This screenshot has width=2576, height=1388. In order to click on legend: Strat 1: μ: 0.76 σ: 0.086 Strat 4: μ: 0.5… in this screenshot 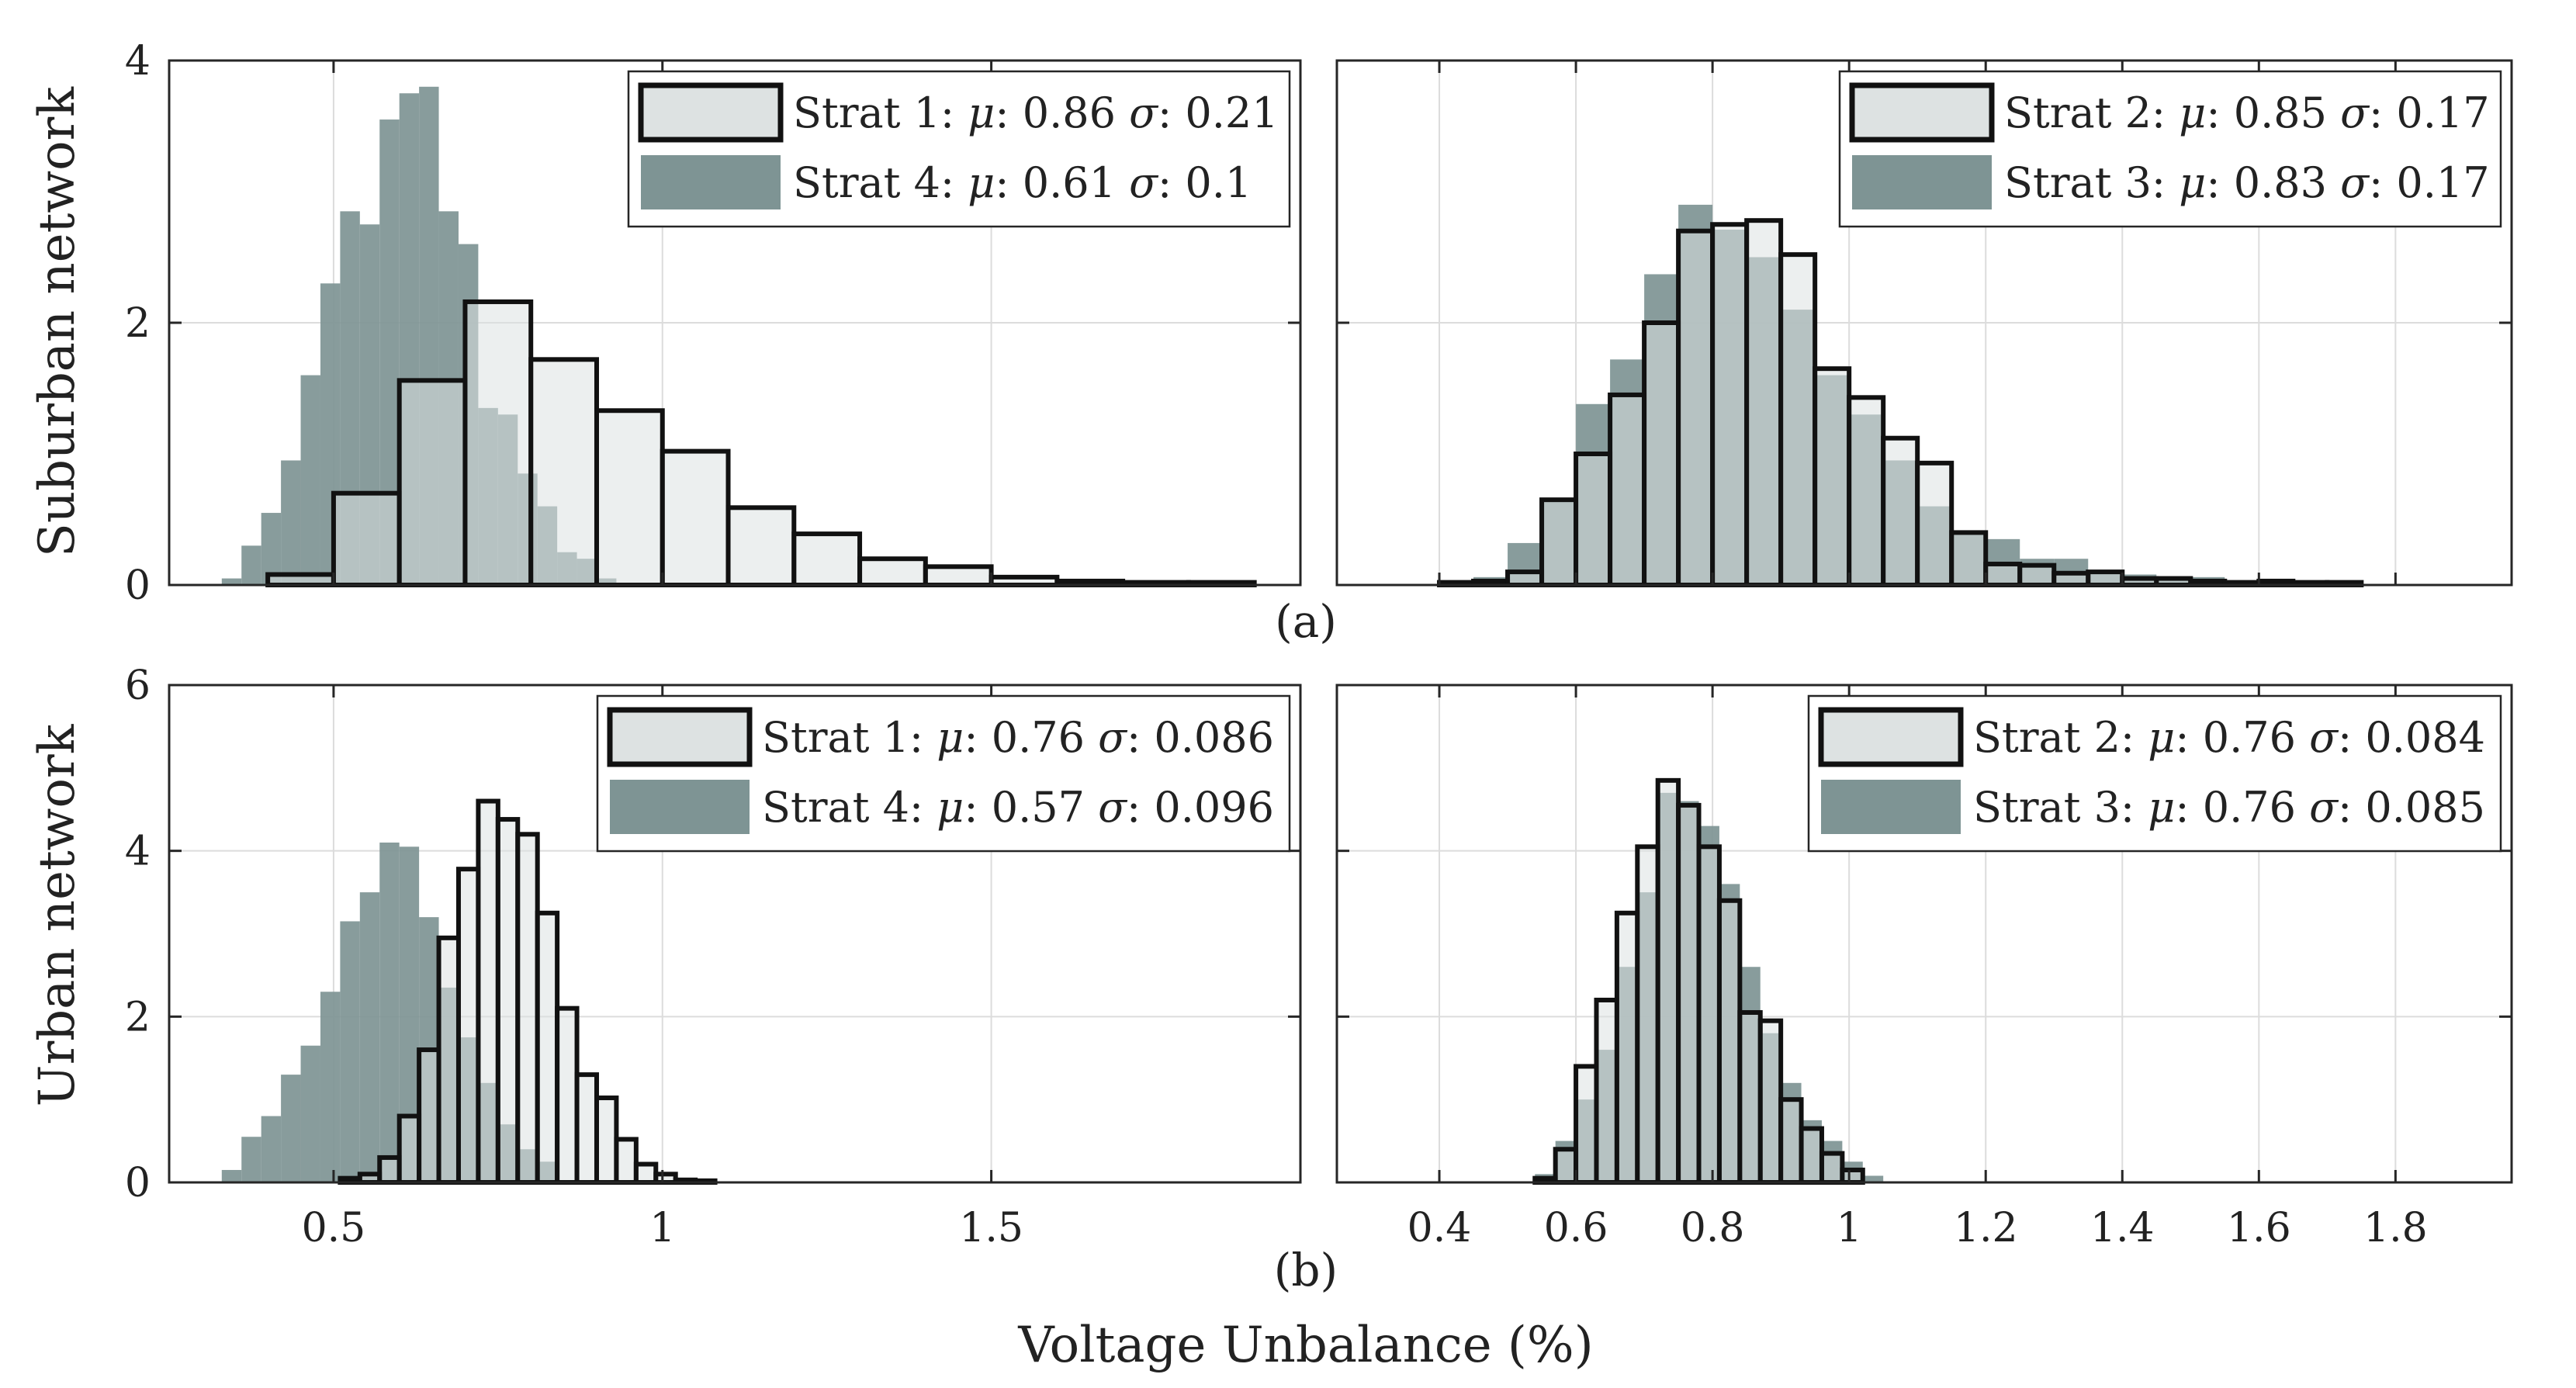, I will do `click(943, 773)`.